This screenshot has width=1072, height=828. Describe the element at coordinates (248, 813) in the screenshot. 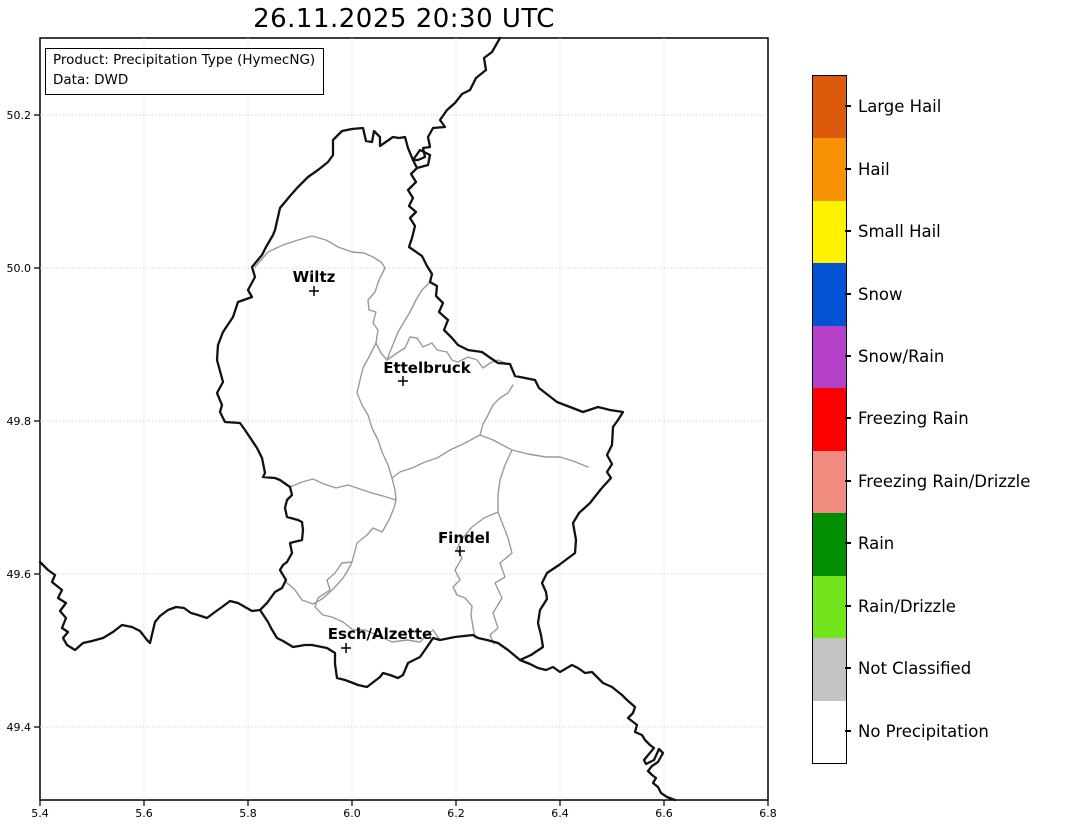

I see `x-tick: 5.8` at that location.